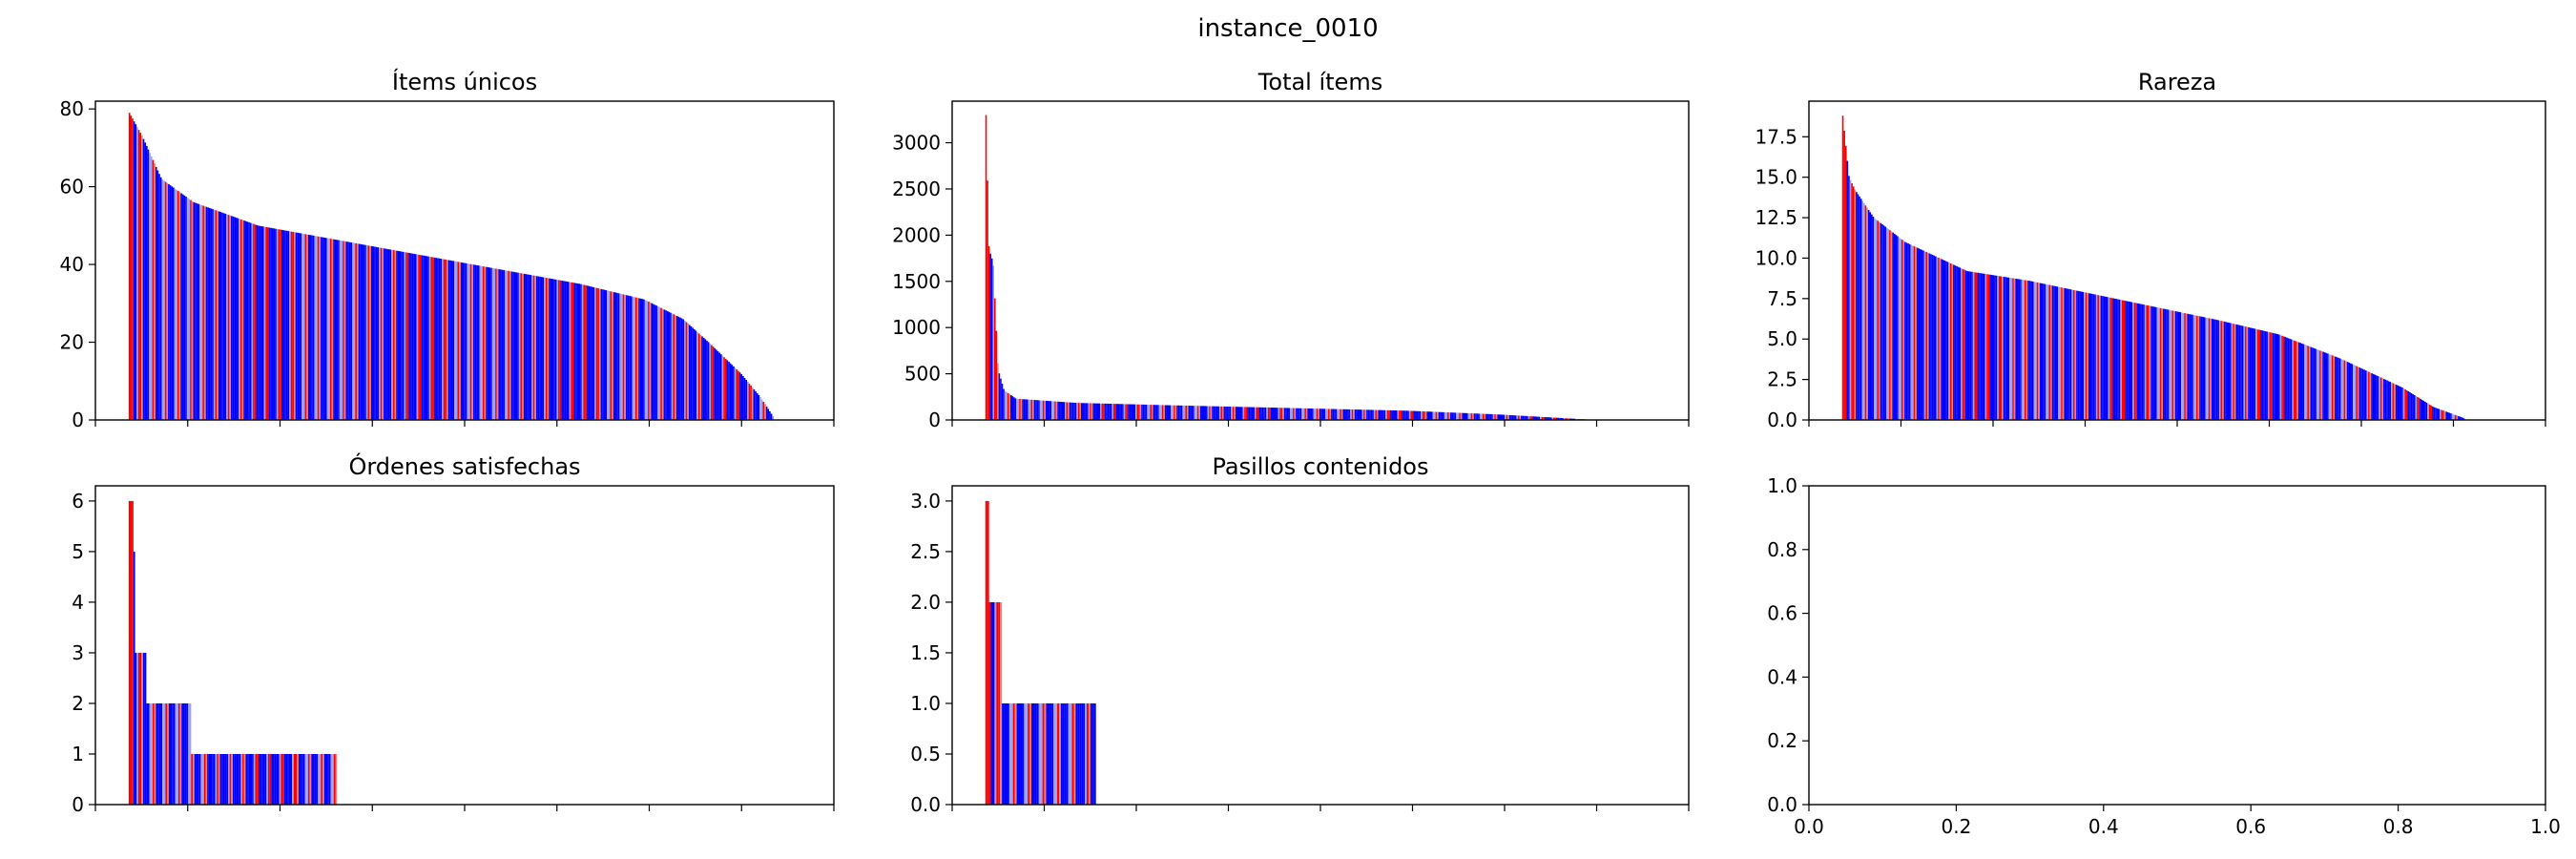 Image resolution: width=2576 pixels, height=859 pixels. What do you see at coordinates (1287, 28) in the screenshot?
I see `figure-title: instance_0010` at bounding box center [1287, 28].